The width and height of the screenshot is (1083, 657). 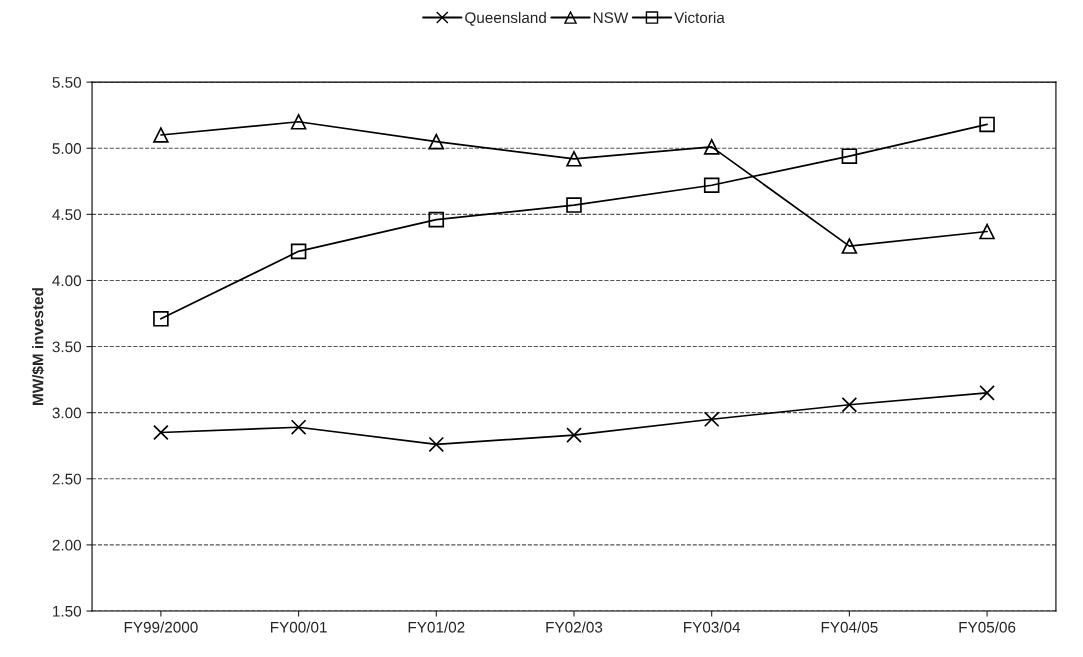 What do you see at coordinates (67, 611) in the screenshot?
I see `y-tick-label: 1.50` at bounding box center [67, 611].